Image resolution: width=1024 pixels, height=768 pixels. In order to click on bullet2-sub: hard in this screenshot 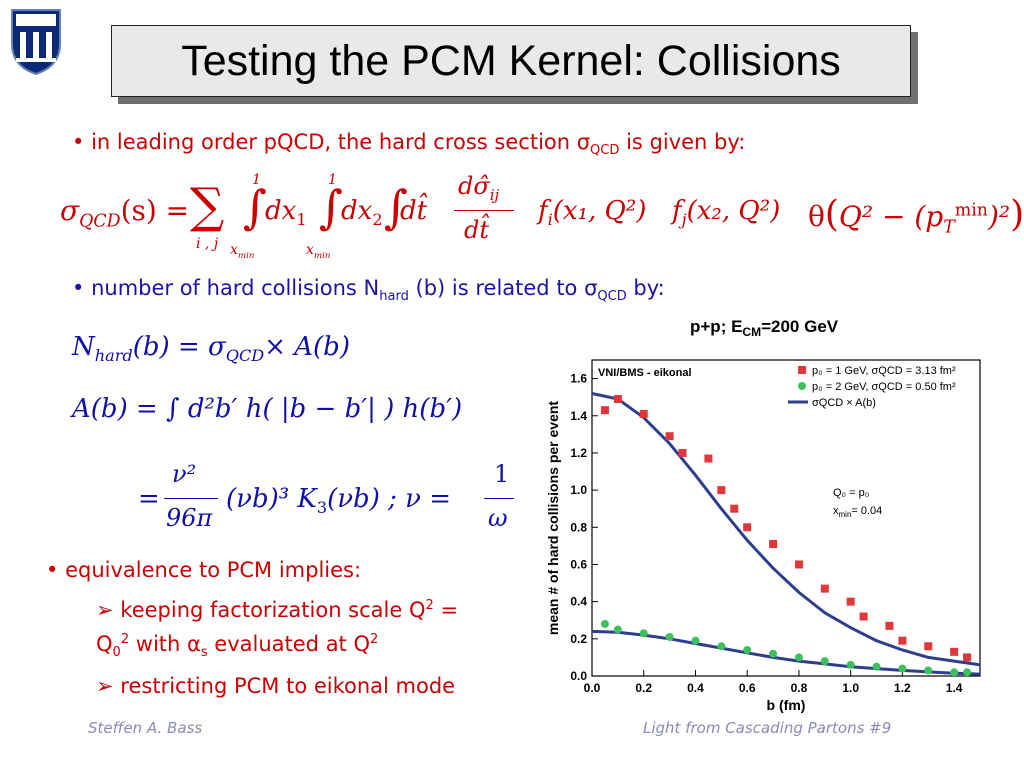, I will do `click(394, 297)`.